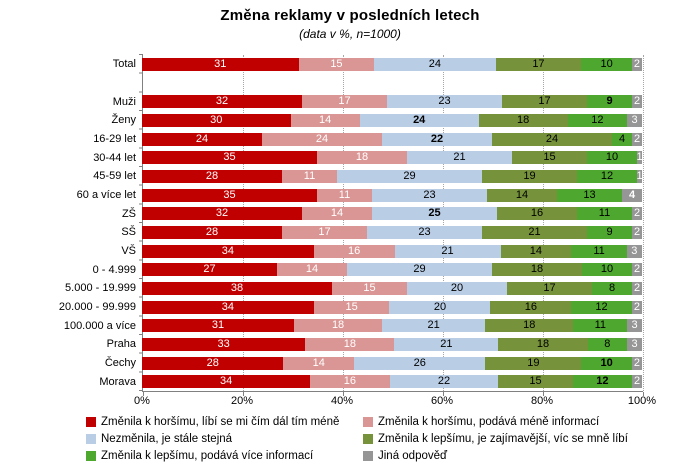 Image resolution: width=700 pixels, height=475 pixels. What do you see at coordinates (392, 382) in the screenshot?
I see `bar-track: 34 16 22 15 12 2` at bounding box center [392, 382].